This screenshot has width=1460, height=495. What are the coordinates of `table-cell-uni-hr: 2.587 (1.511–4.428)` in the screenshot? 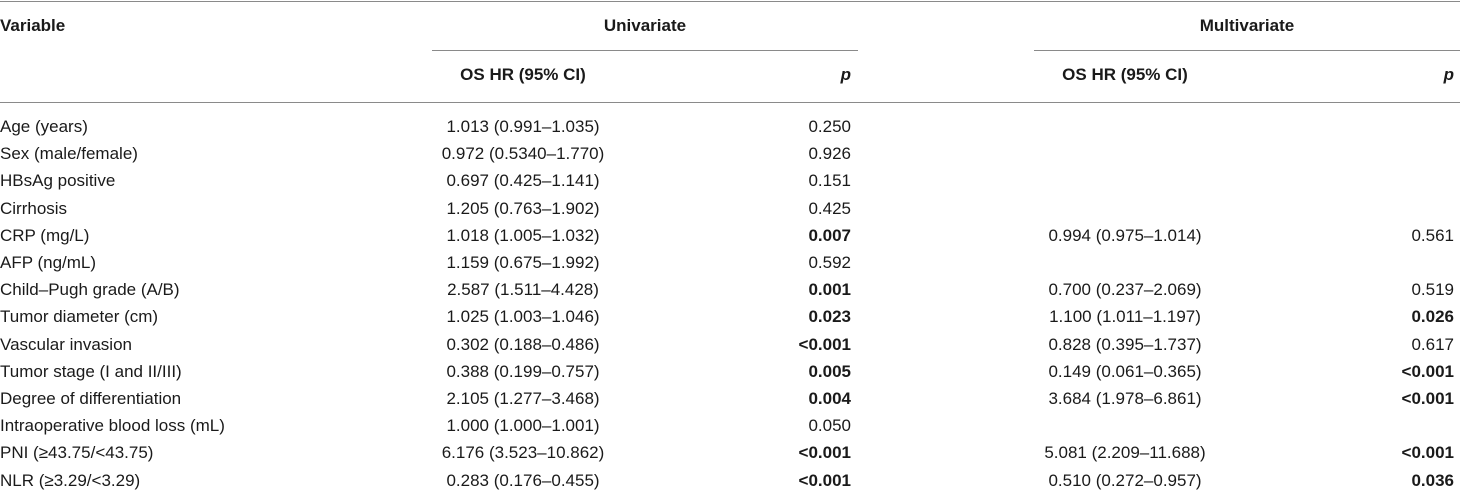 It's located at (523, 289).